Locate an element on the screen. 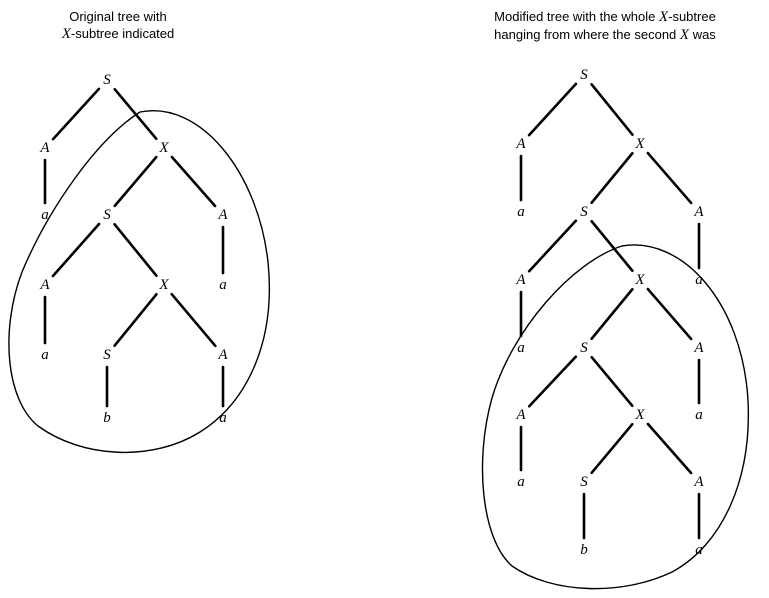 The height and width of the screenshot is (598, 769). left-tree-node-S3: S is located at coordinates (107, 355).